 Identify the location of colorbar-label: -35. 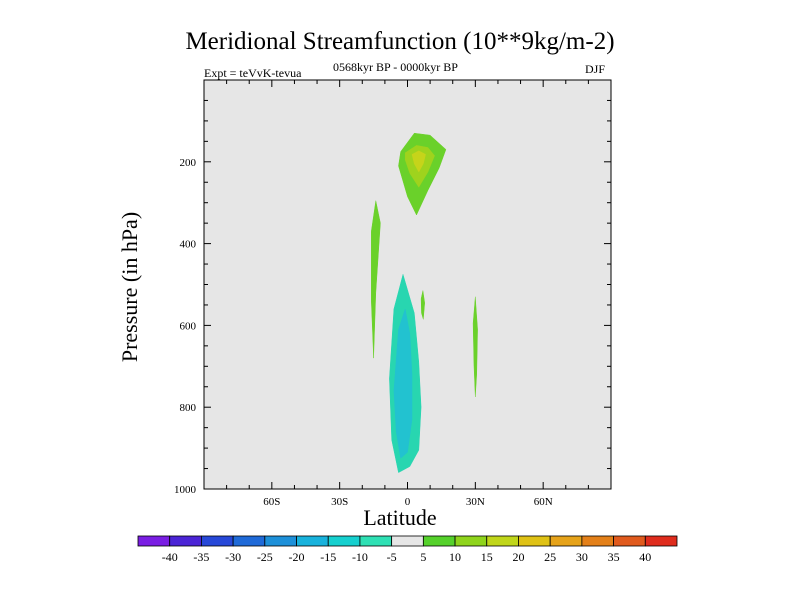
(201, 557).